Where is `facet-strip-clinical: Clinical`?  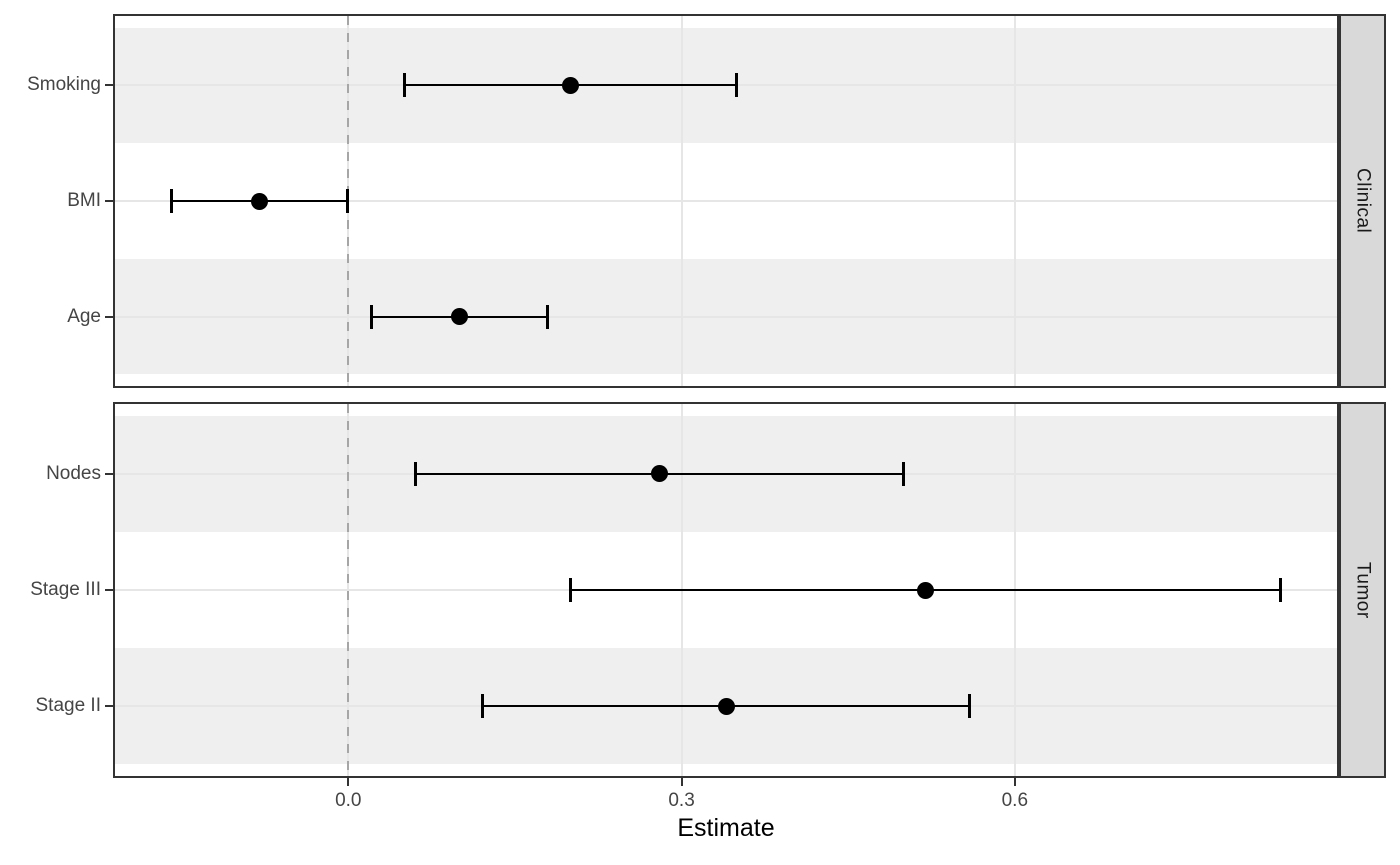 facet-strip-clinical: Clinical is located at coordinates (1362, 201).